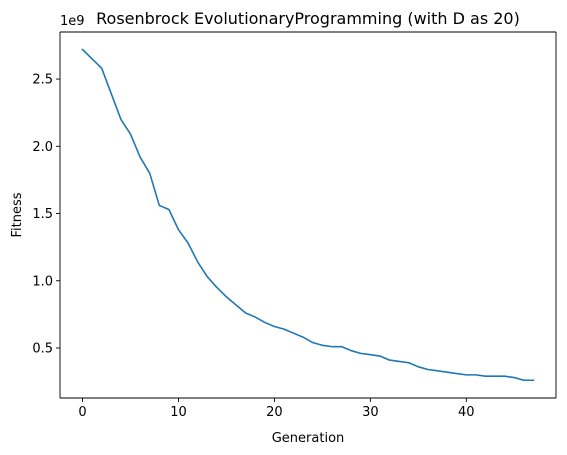  What do you see at coordinates (370, 412) in the screenshot?
I see `x-tick-label: 30` at bounding box center [370, 412].